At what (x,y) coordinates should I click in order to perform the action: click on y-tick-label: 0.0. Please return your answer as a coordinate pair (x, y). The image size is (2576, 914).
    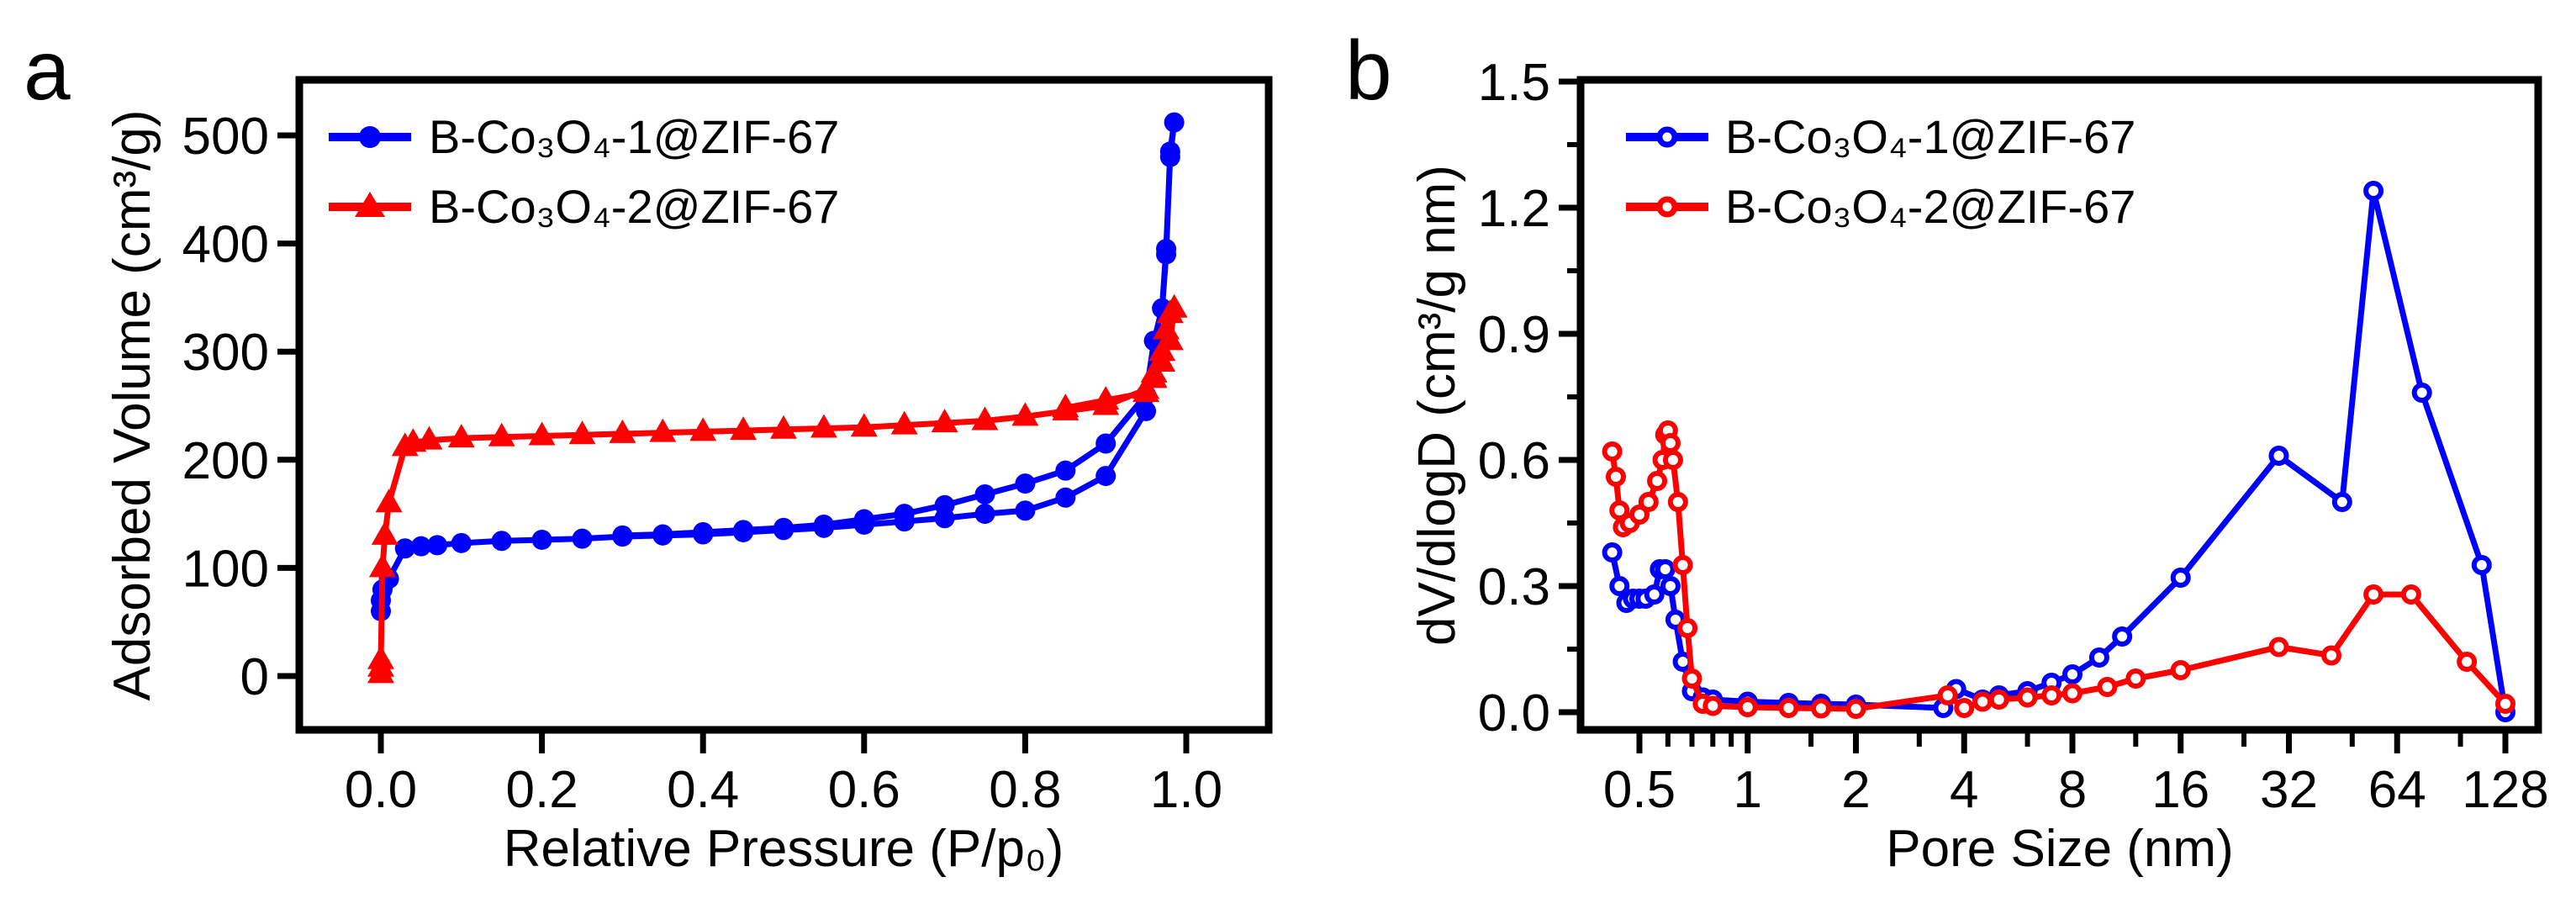
    Looking at the image, I should click on (1514, 713).